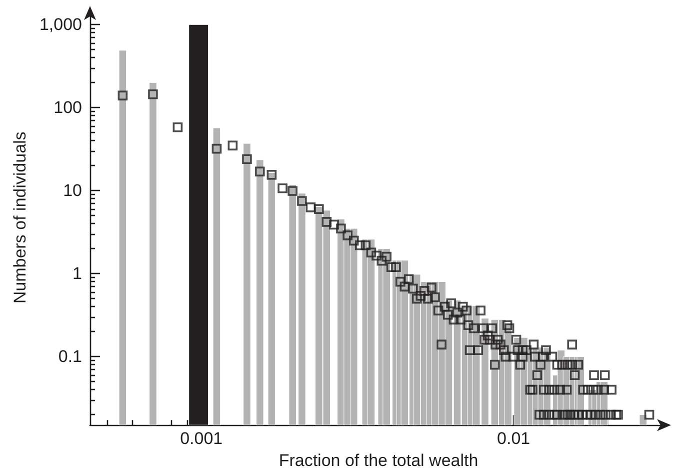 This screenshot has height=474, width=677. What do you see at coordinates (68, 108) in the screenshot?
I see `y-tick-label: 100` at bounding box center [68, 108].